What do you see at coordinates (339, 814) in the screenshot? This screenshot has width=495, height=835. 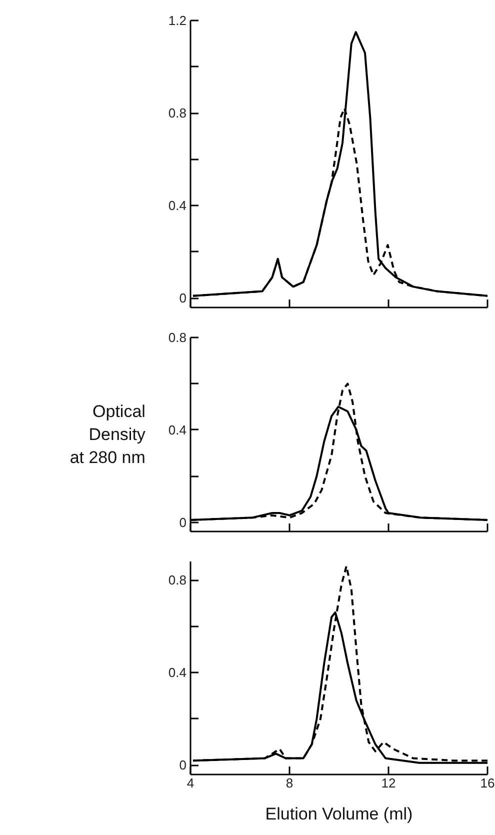 I see `x-axis-title: Elution Volume (ml)` at bounding box center [339, 814].